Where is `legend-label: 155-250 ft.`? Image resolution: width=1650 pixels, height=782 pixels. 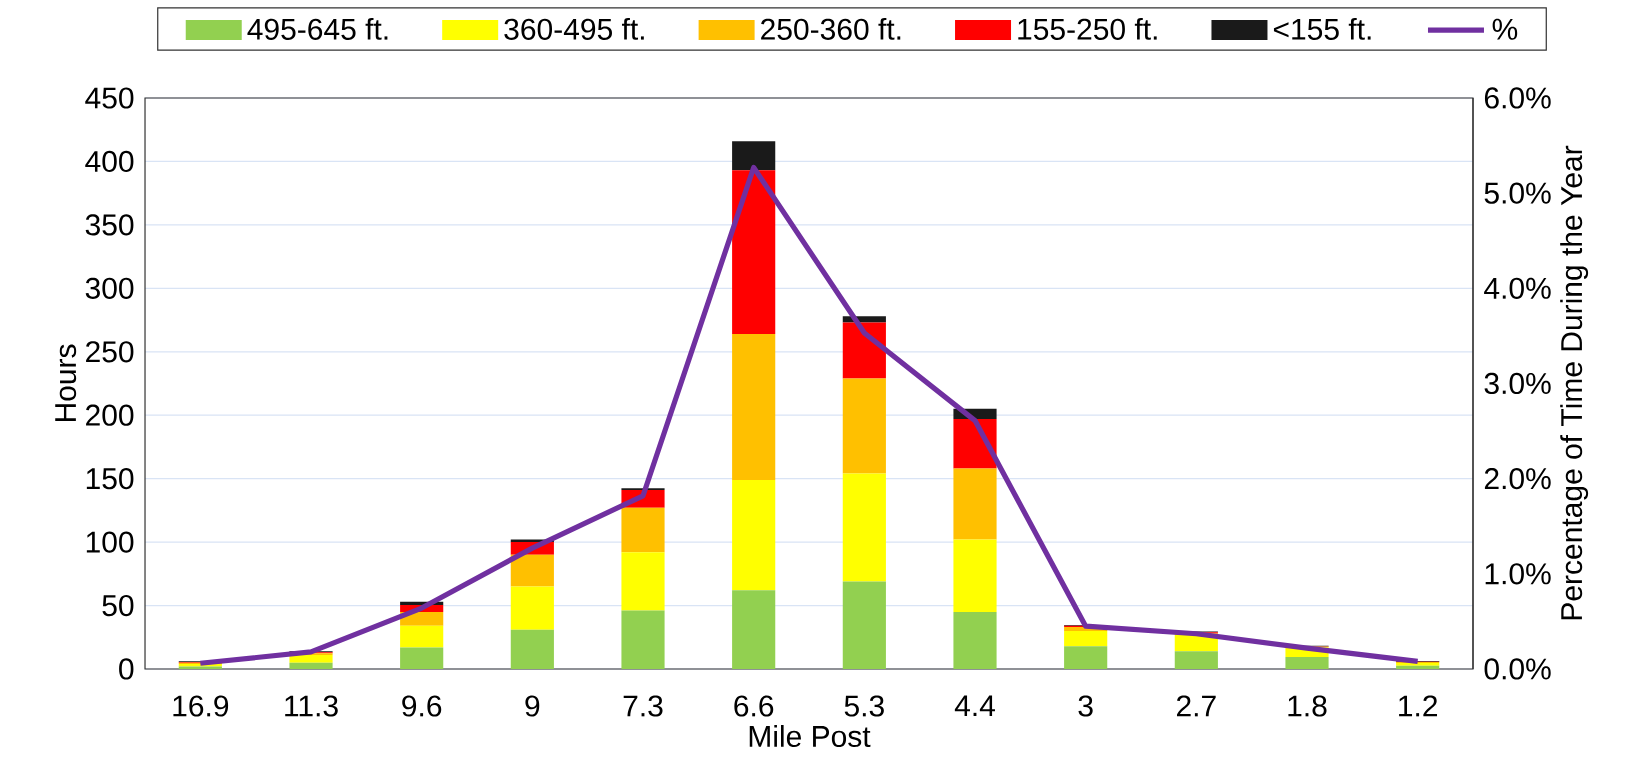
legend-label: 155-250 ft. is located at coordinates (1087, 28).